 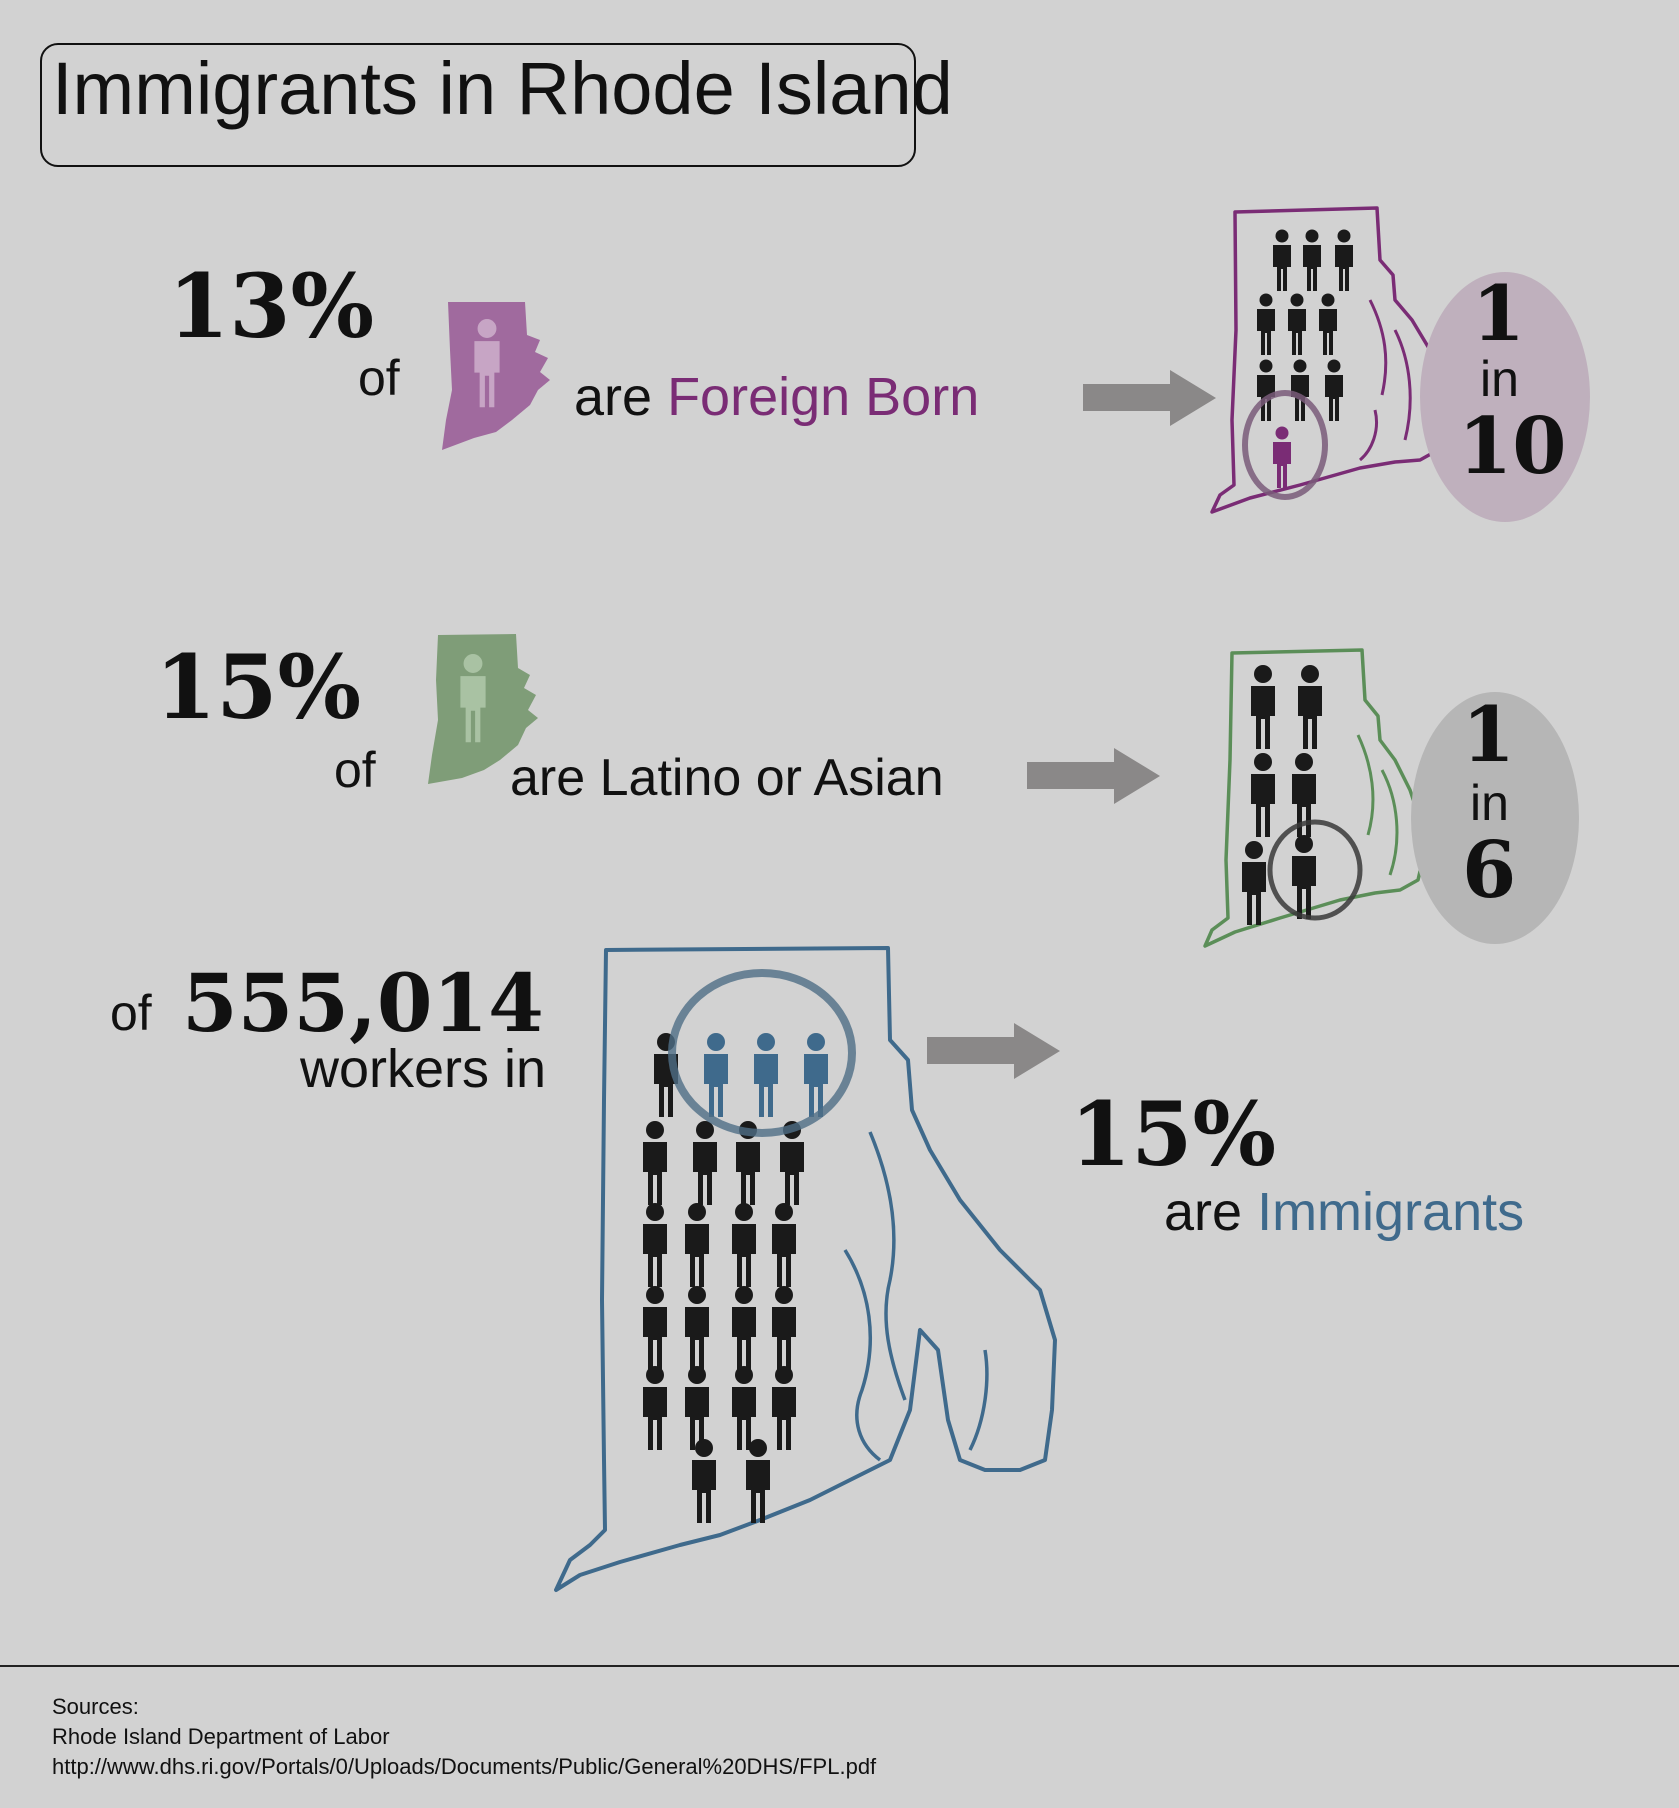 I want to click on latino-asian-ellipse-badge, so click(x=1495, y=818).